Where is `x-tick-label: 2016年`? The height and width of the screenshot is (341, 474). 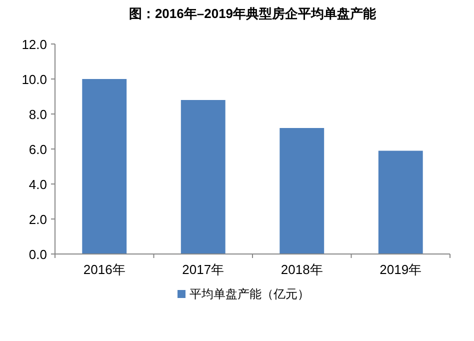 x-tick-label: 2016年 is located at coordinates (104, 269).